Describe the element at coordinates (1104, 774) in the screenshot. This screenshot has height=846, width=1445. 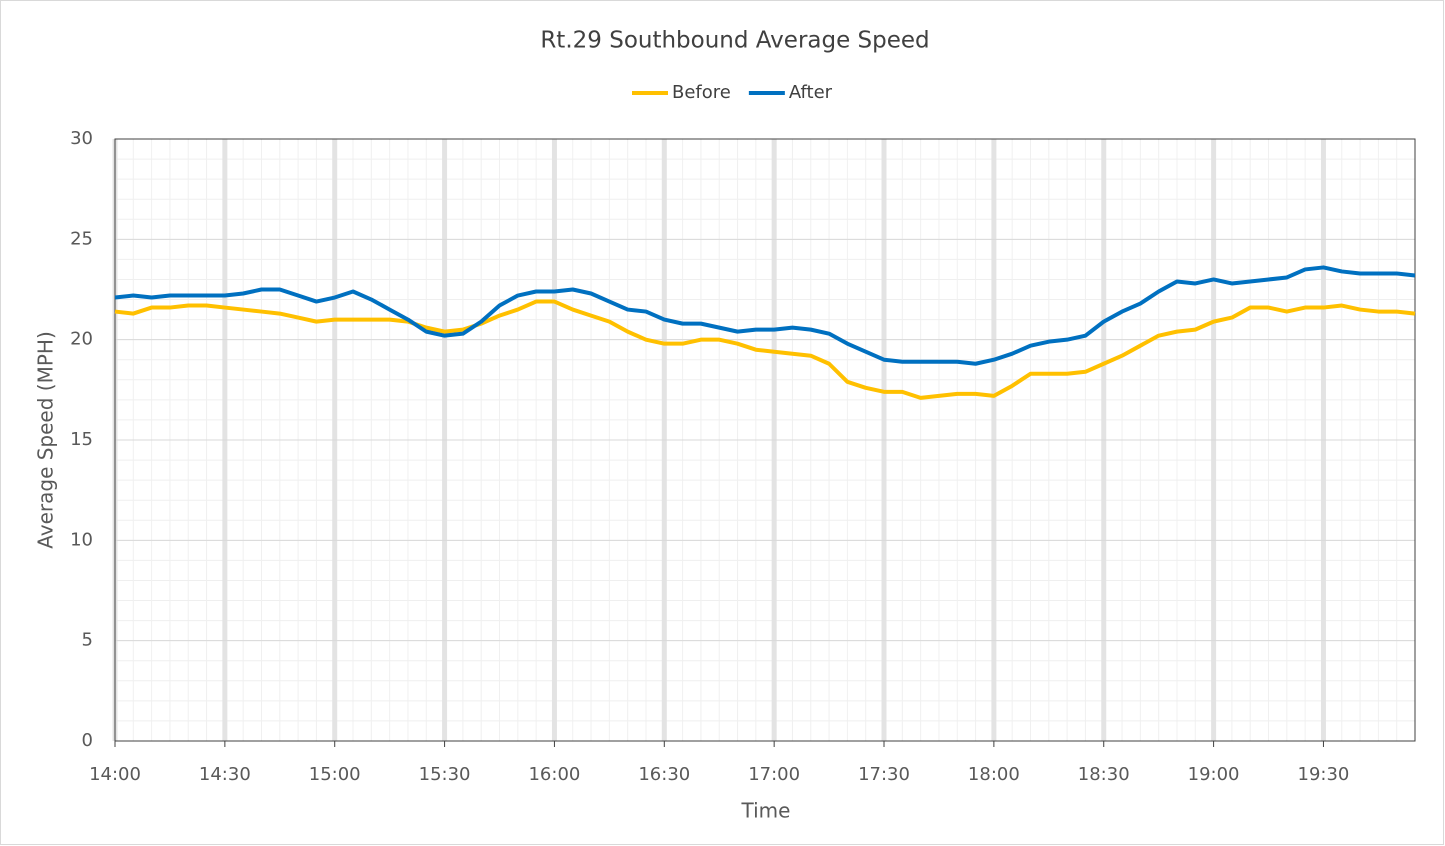
I see `x-tick-label: 18:30` at that location.